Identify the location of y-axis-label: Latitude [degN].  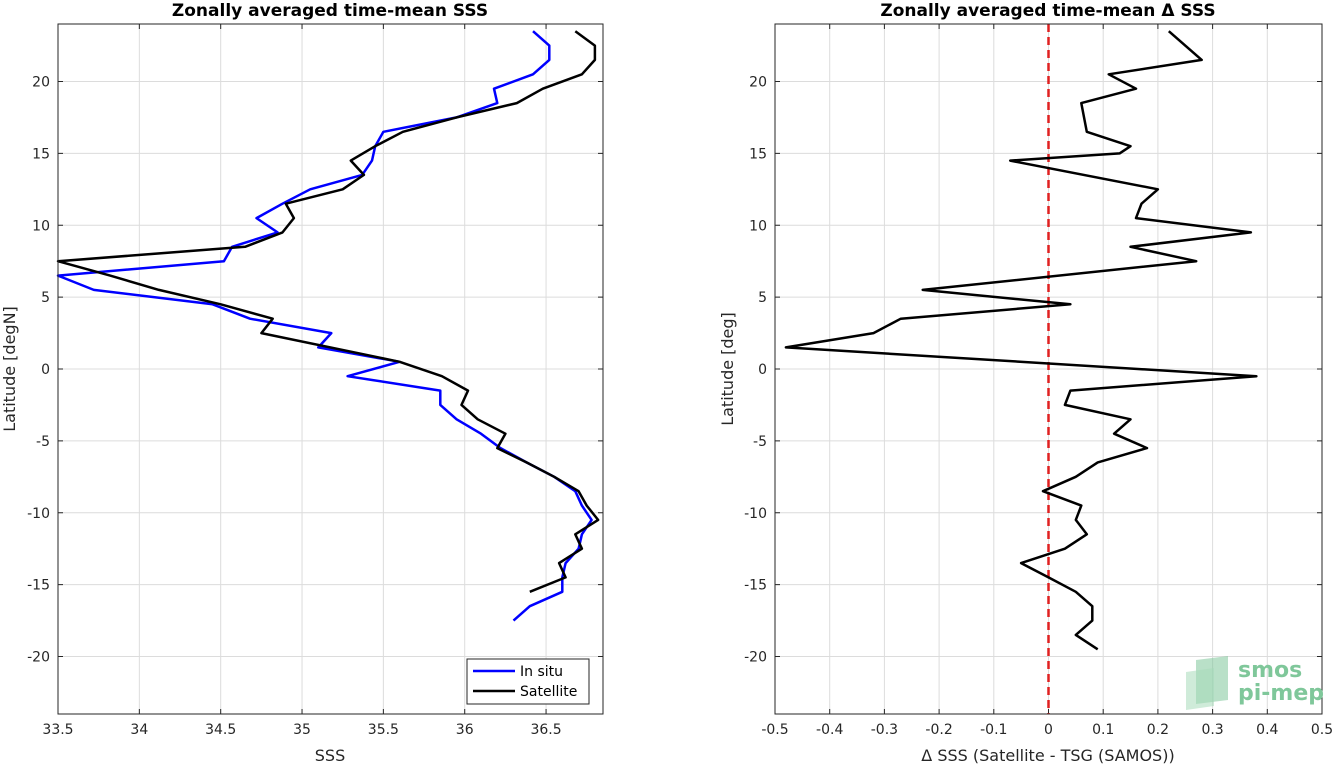
(9, 369).